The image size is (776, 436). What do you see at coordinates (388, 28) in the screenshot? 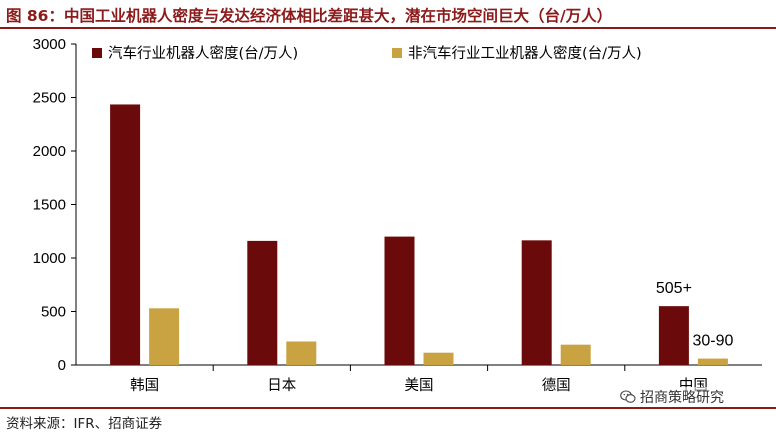
I see `title-divider` at bounding box center [388, 28].